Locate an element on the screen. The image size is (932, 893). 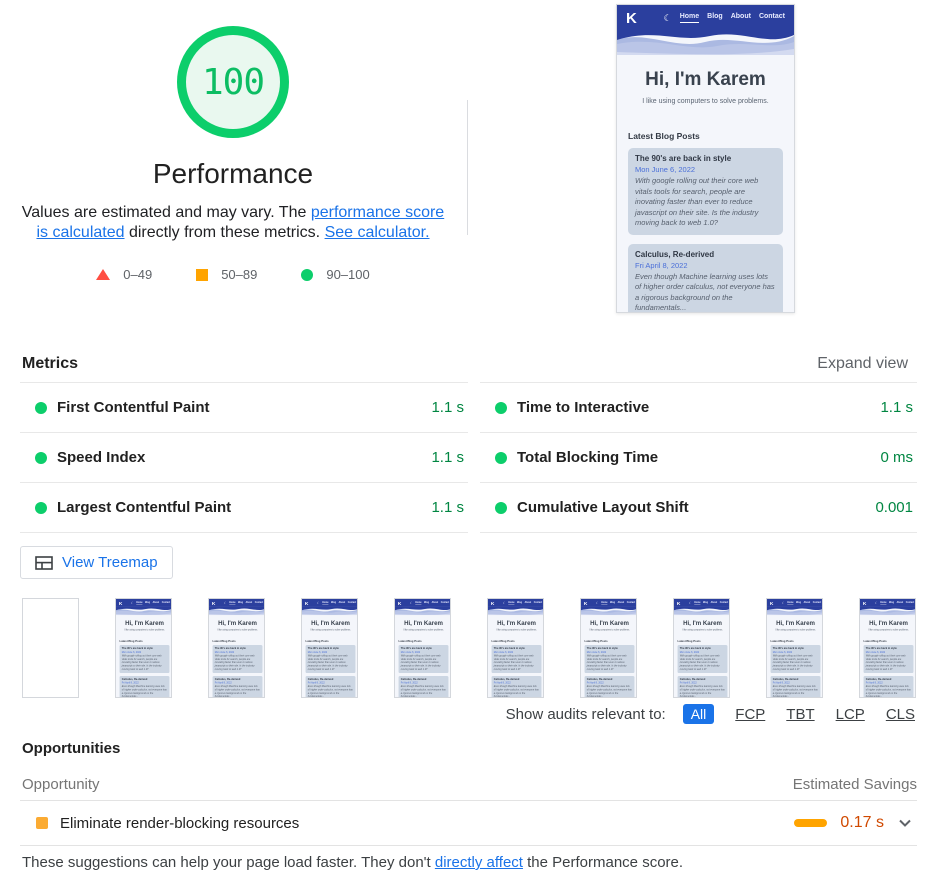
metric-row: Total Blocking Time 0 ms is located at coordinates (698, 457).